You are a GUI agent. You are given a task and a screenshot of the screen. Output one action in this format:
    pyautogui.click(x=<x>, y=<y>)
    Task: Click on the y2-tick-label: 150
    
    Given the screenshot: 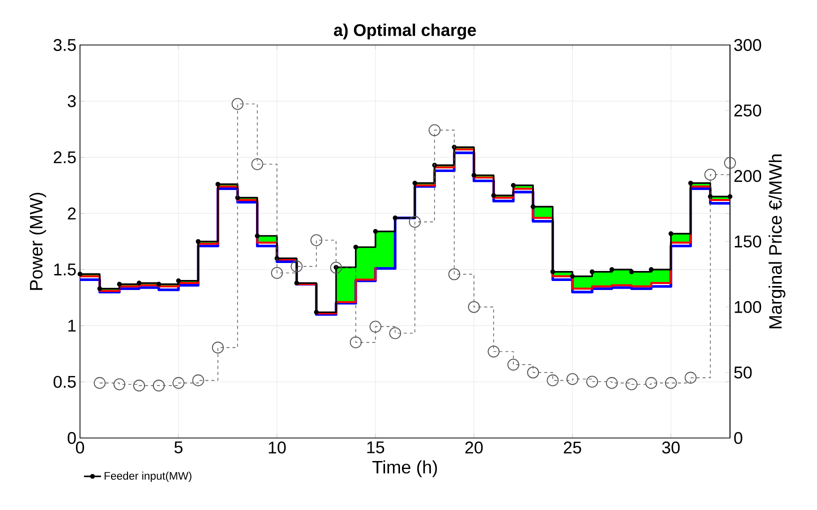 What is the action you would take?
    pyautogui.click(x=748, y=242)
    